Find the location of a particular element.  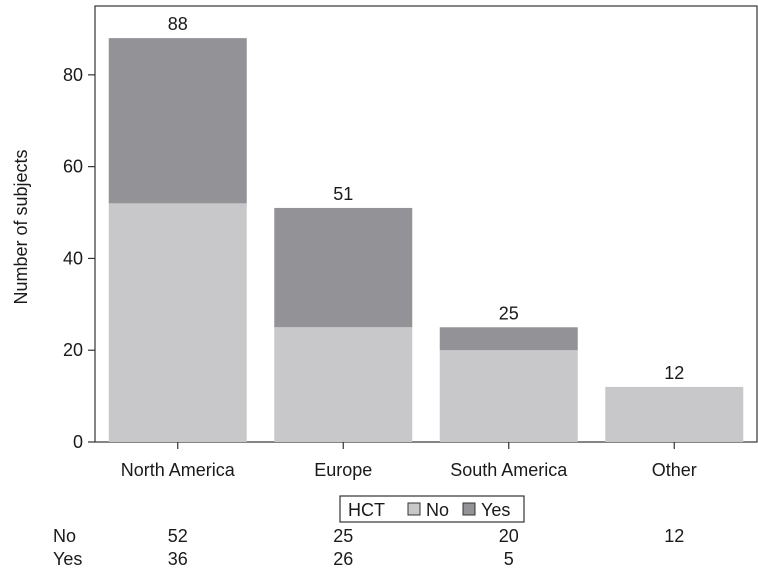

table-cell: 5 is located at coordinates (509, 559).